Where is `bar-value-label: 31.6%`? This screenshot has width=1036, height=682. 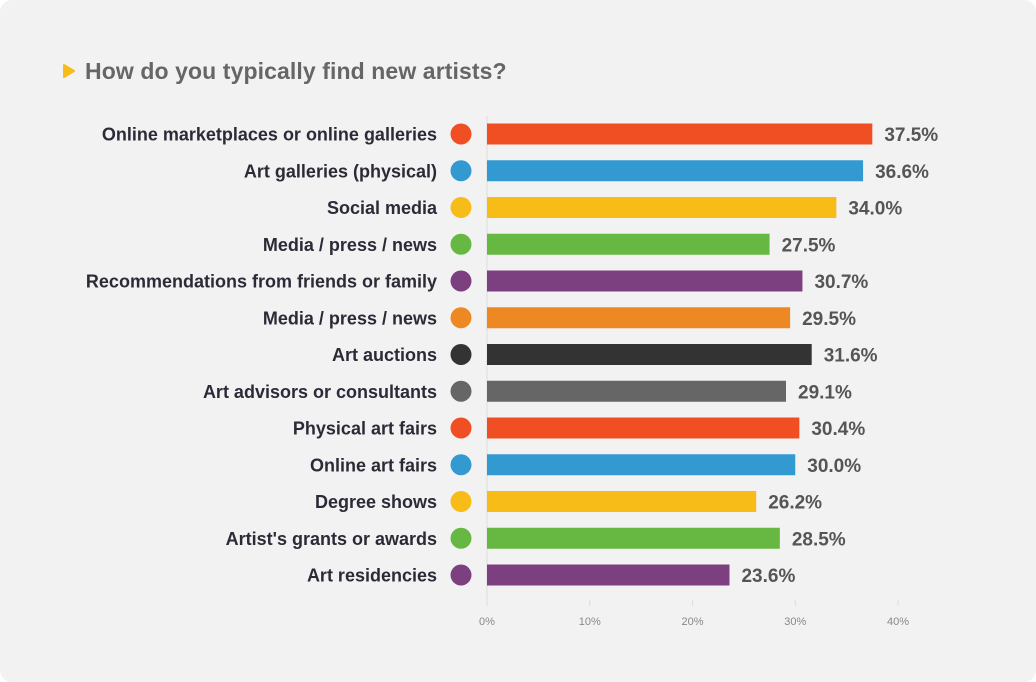 bar-value-label: 31.6% is located at coordinates (851, 356).